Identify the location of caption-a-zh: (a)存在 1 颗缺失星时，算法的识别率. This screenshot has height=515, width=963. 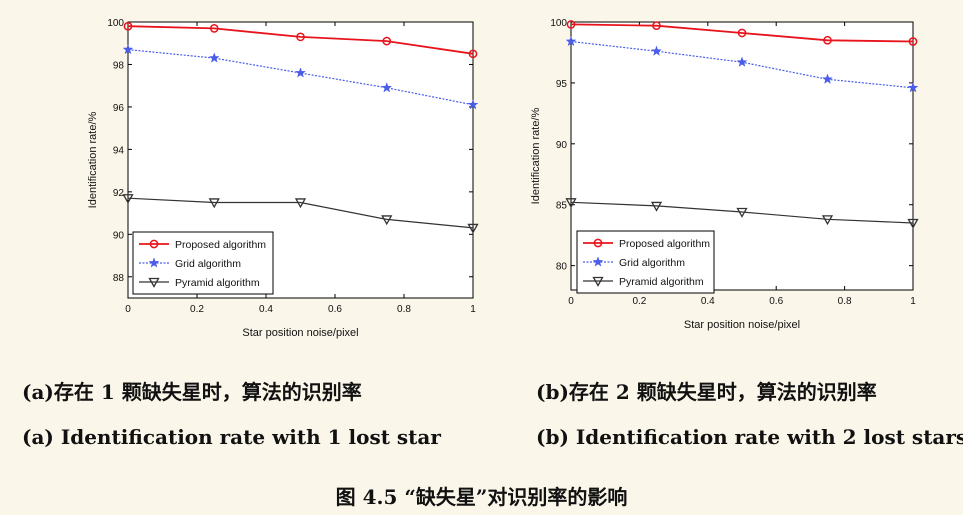
(192, 392).